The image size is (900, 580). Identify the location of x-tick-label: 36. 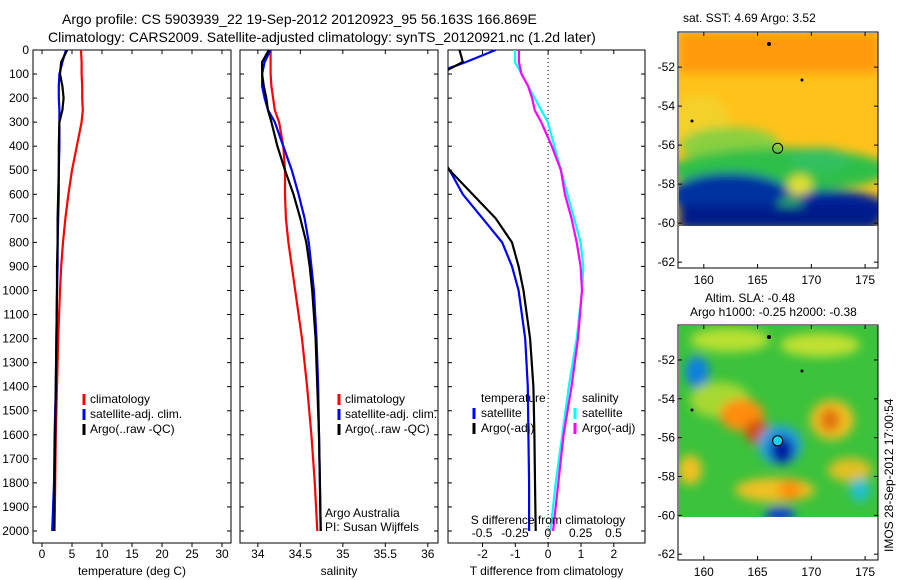
(428, 554).